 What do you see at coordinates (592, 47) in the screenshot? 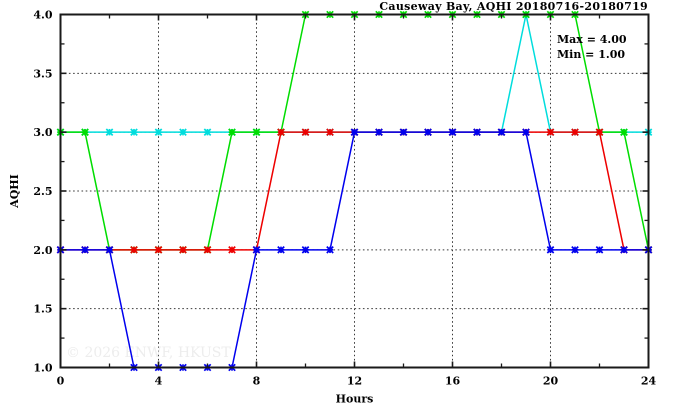
I see `annotations: Max = 4.00 Min = 1.00` at bounding box center [592, 47].